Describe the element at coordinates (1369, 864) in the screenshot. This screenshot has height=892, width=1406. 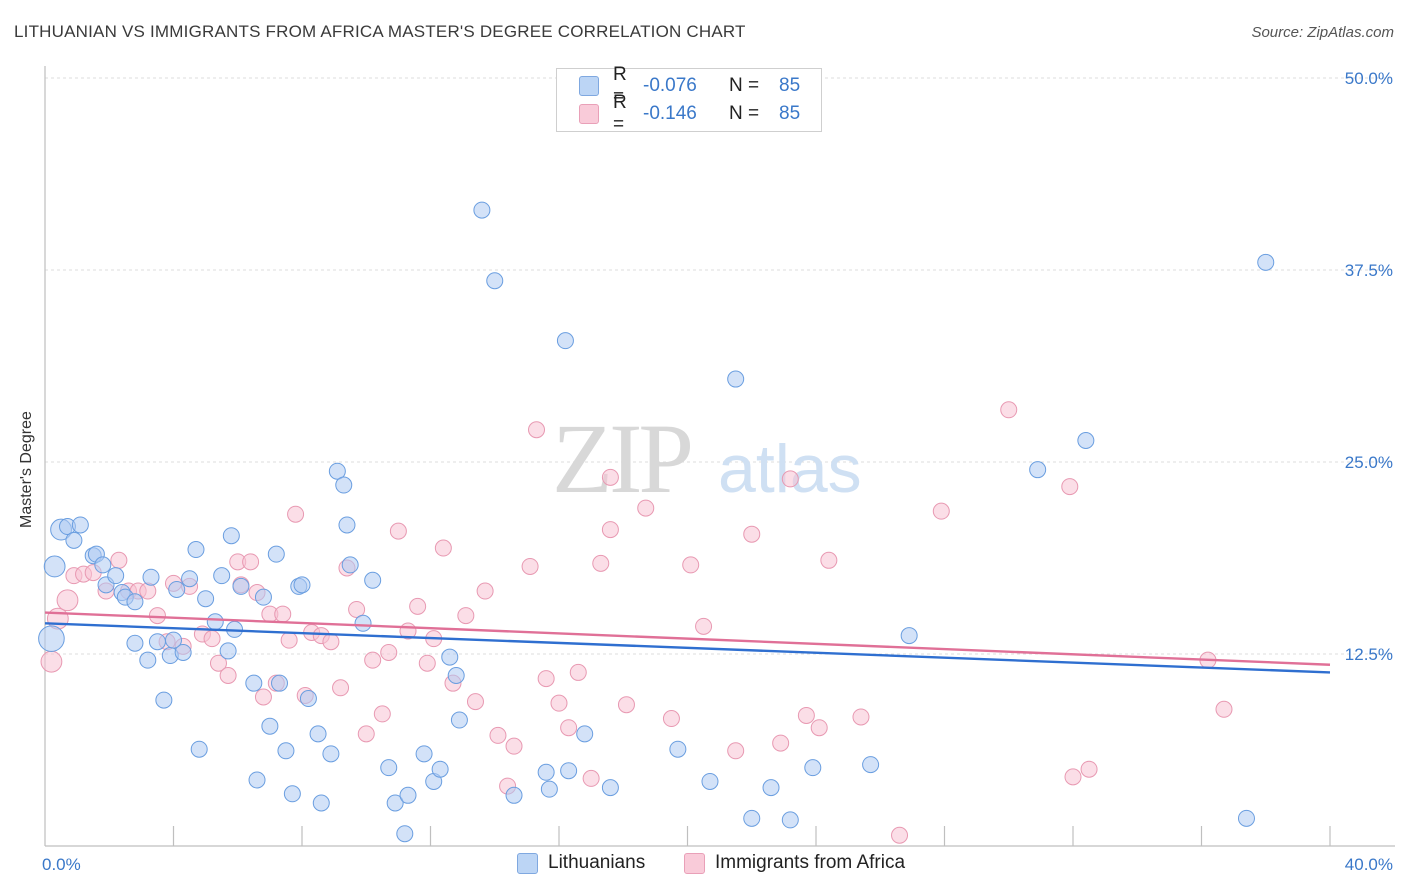
I see `x-tick-label: 40.0%` at that location.